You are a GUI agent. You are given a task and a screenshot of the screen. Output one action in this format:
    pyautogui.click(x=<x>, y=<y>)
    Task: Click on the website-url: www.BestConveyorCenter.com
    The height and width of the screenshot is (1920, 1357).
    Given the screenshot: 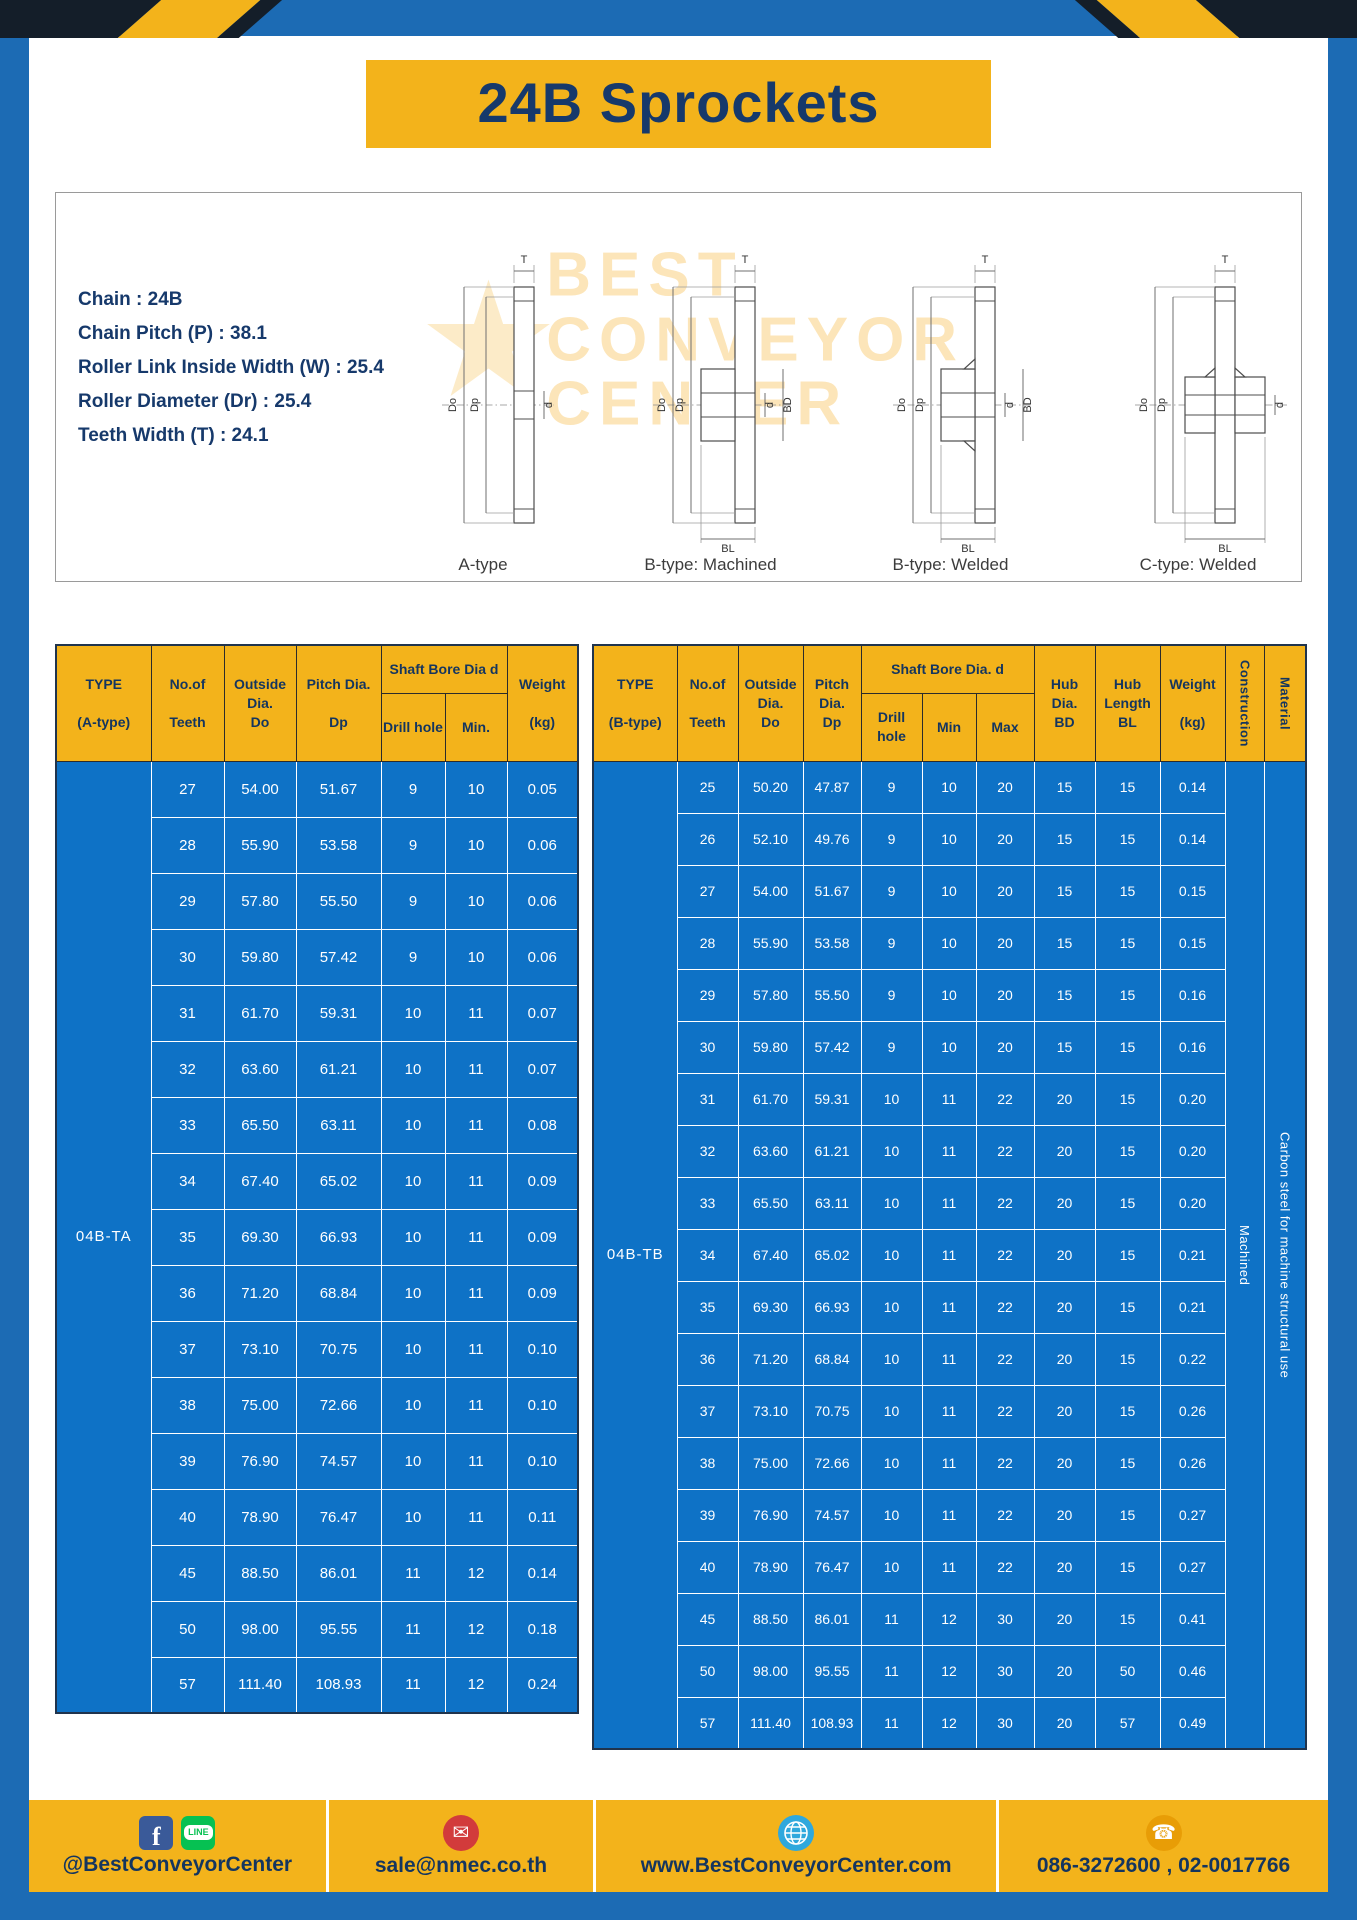 What is the action you would take?
    pyautogui.click(x=796, y=1865)
    